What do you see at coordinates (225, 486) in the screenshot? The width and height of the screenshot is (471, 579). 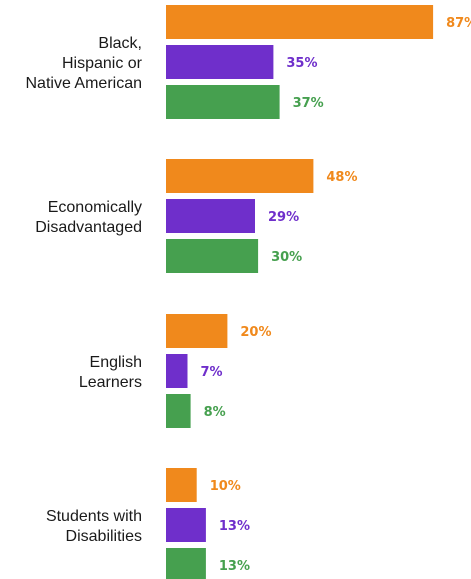 I see `value-label-students-with-disabilities-series-1: 10%` at bounding box center [225, 486].